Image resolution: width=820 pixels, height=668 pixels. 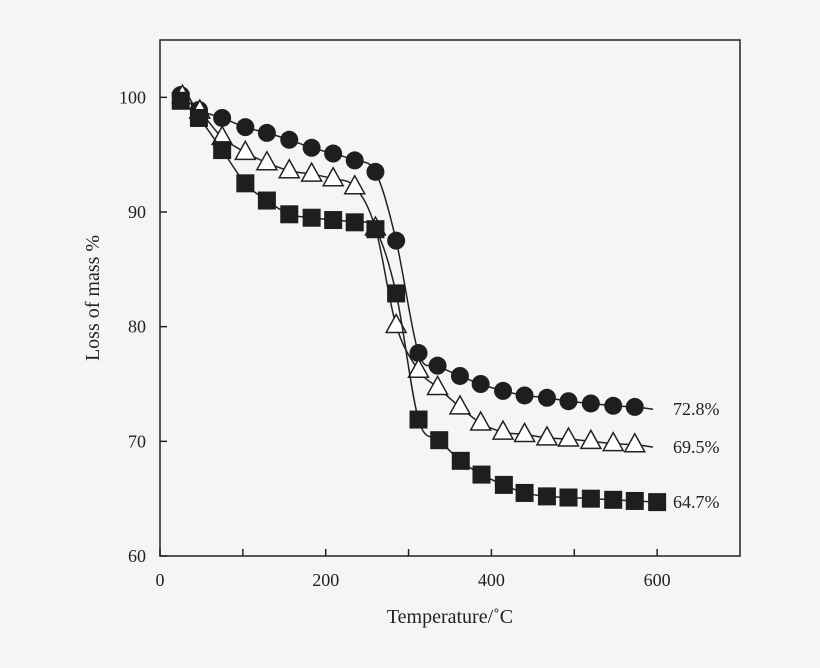 I want to click on end-value-label: 69.5%, so click(x=696, y=447).